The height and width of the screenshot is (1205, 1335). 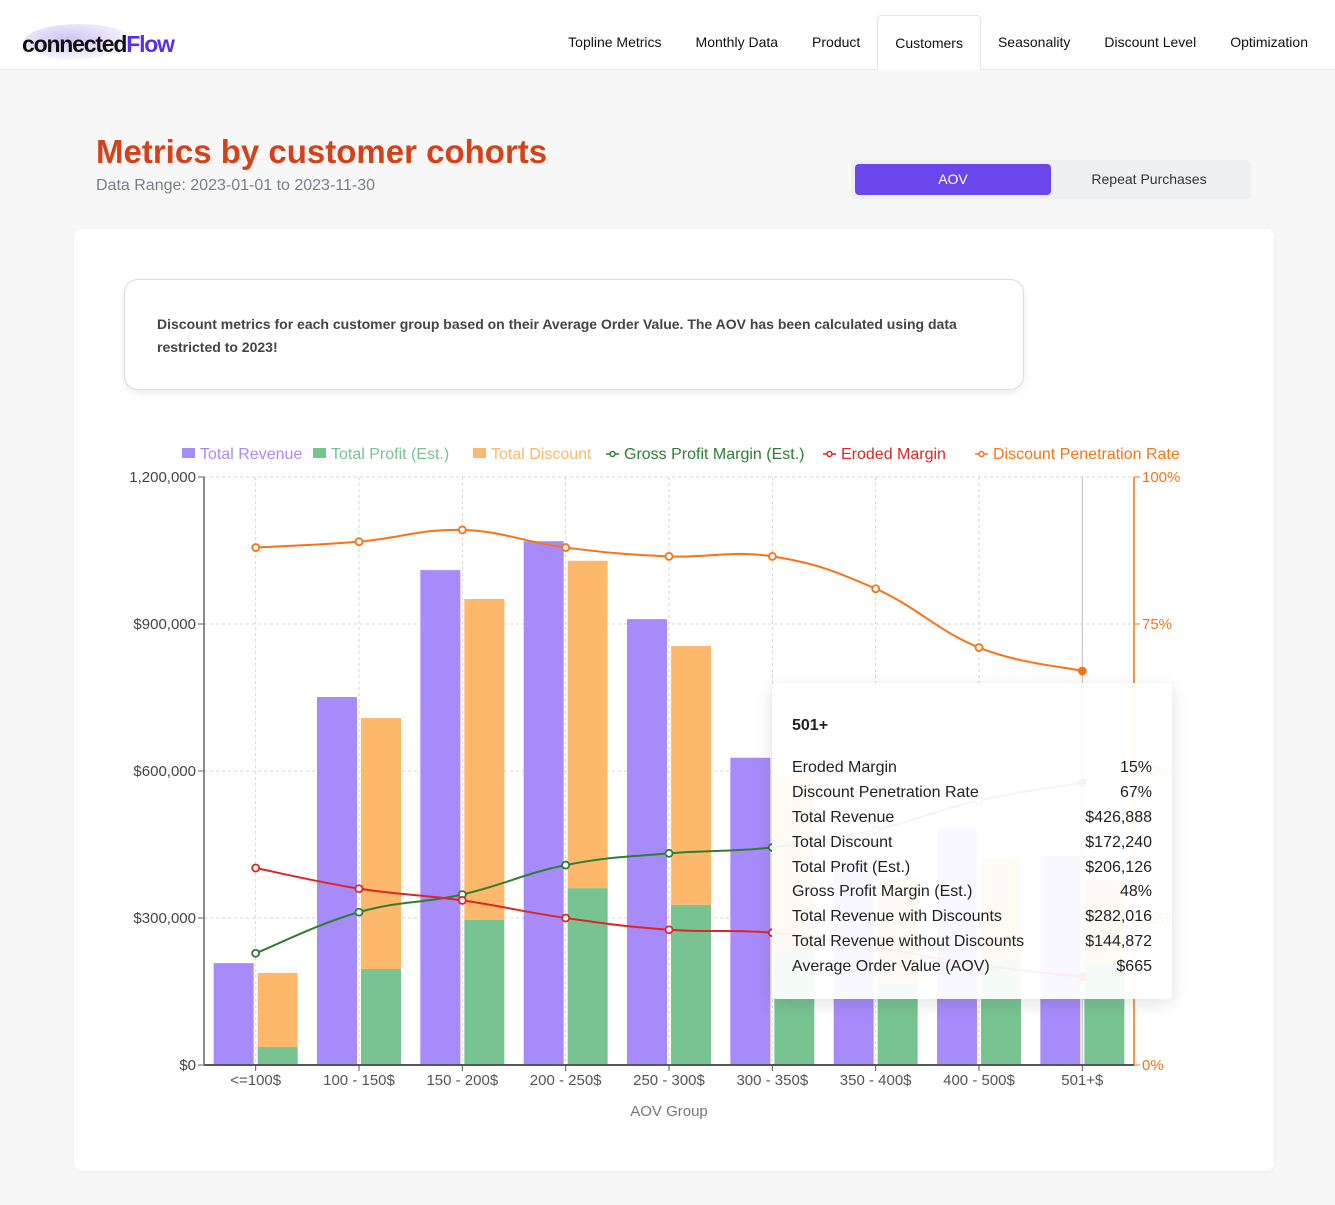 What do you see at coordinates (1034, 42) in the screenshot?
I see `tab-seasonality: Seasonality` at bounding box center [1034, 42].